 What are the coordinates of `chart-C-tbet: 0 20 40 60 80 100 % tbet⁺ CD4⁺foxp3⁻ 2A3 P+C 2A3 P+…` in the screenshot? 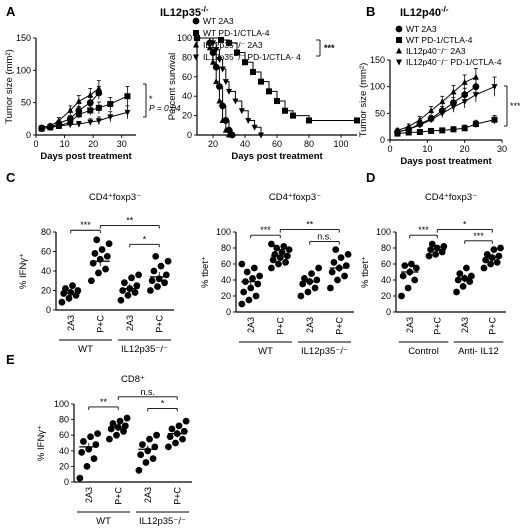 It's located at (277, 274).